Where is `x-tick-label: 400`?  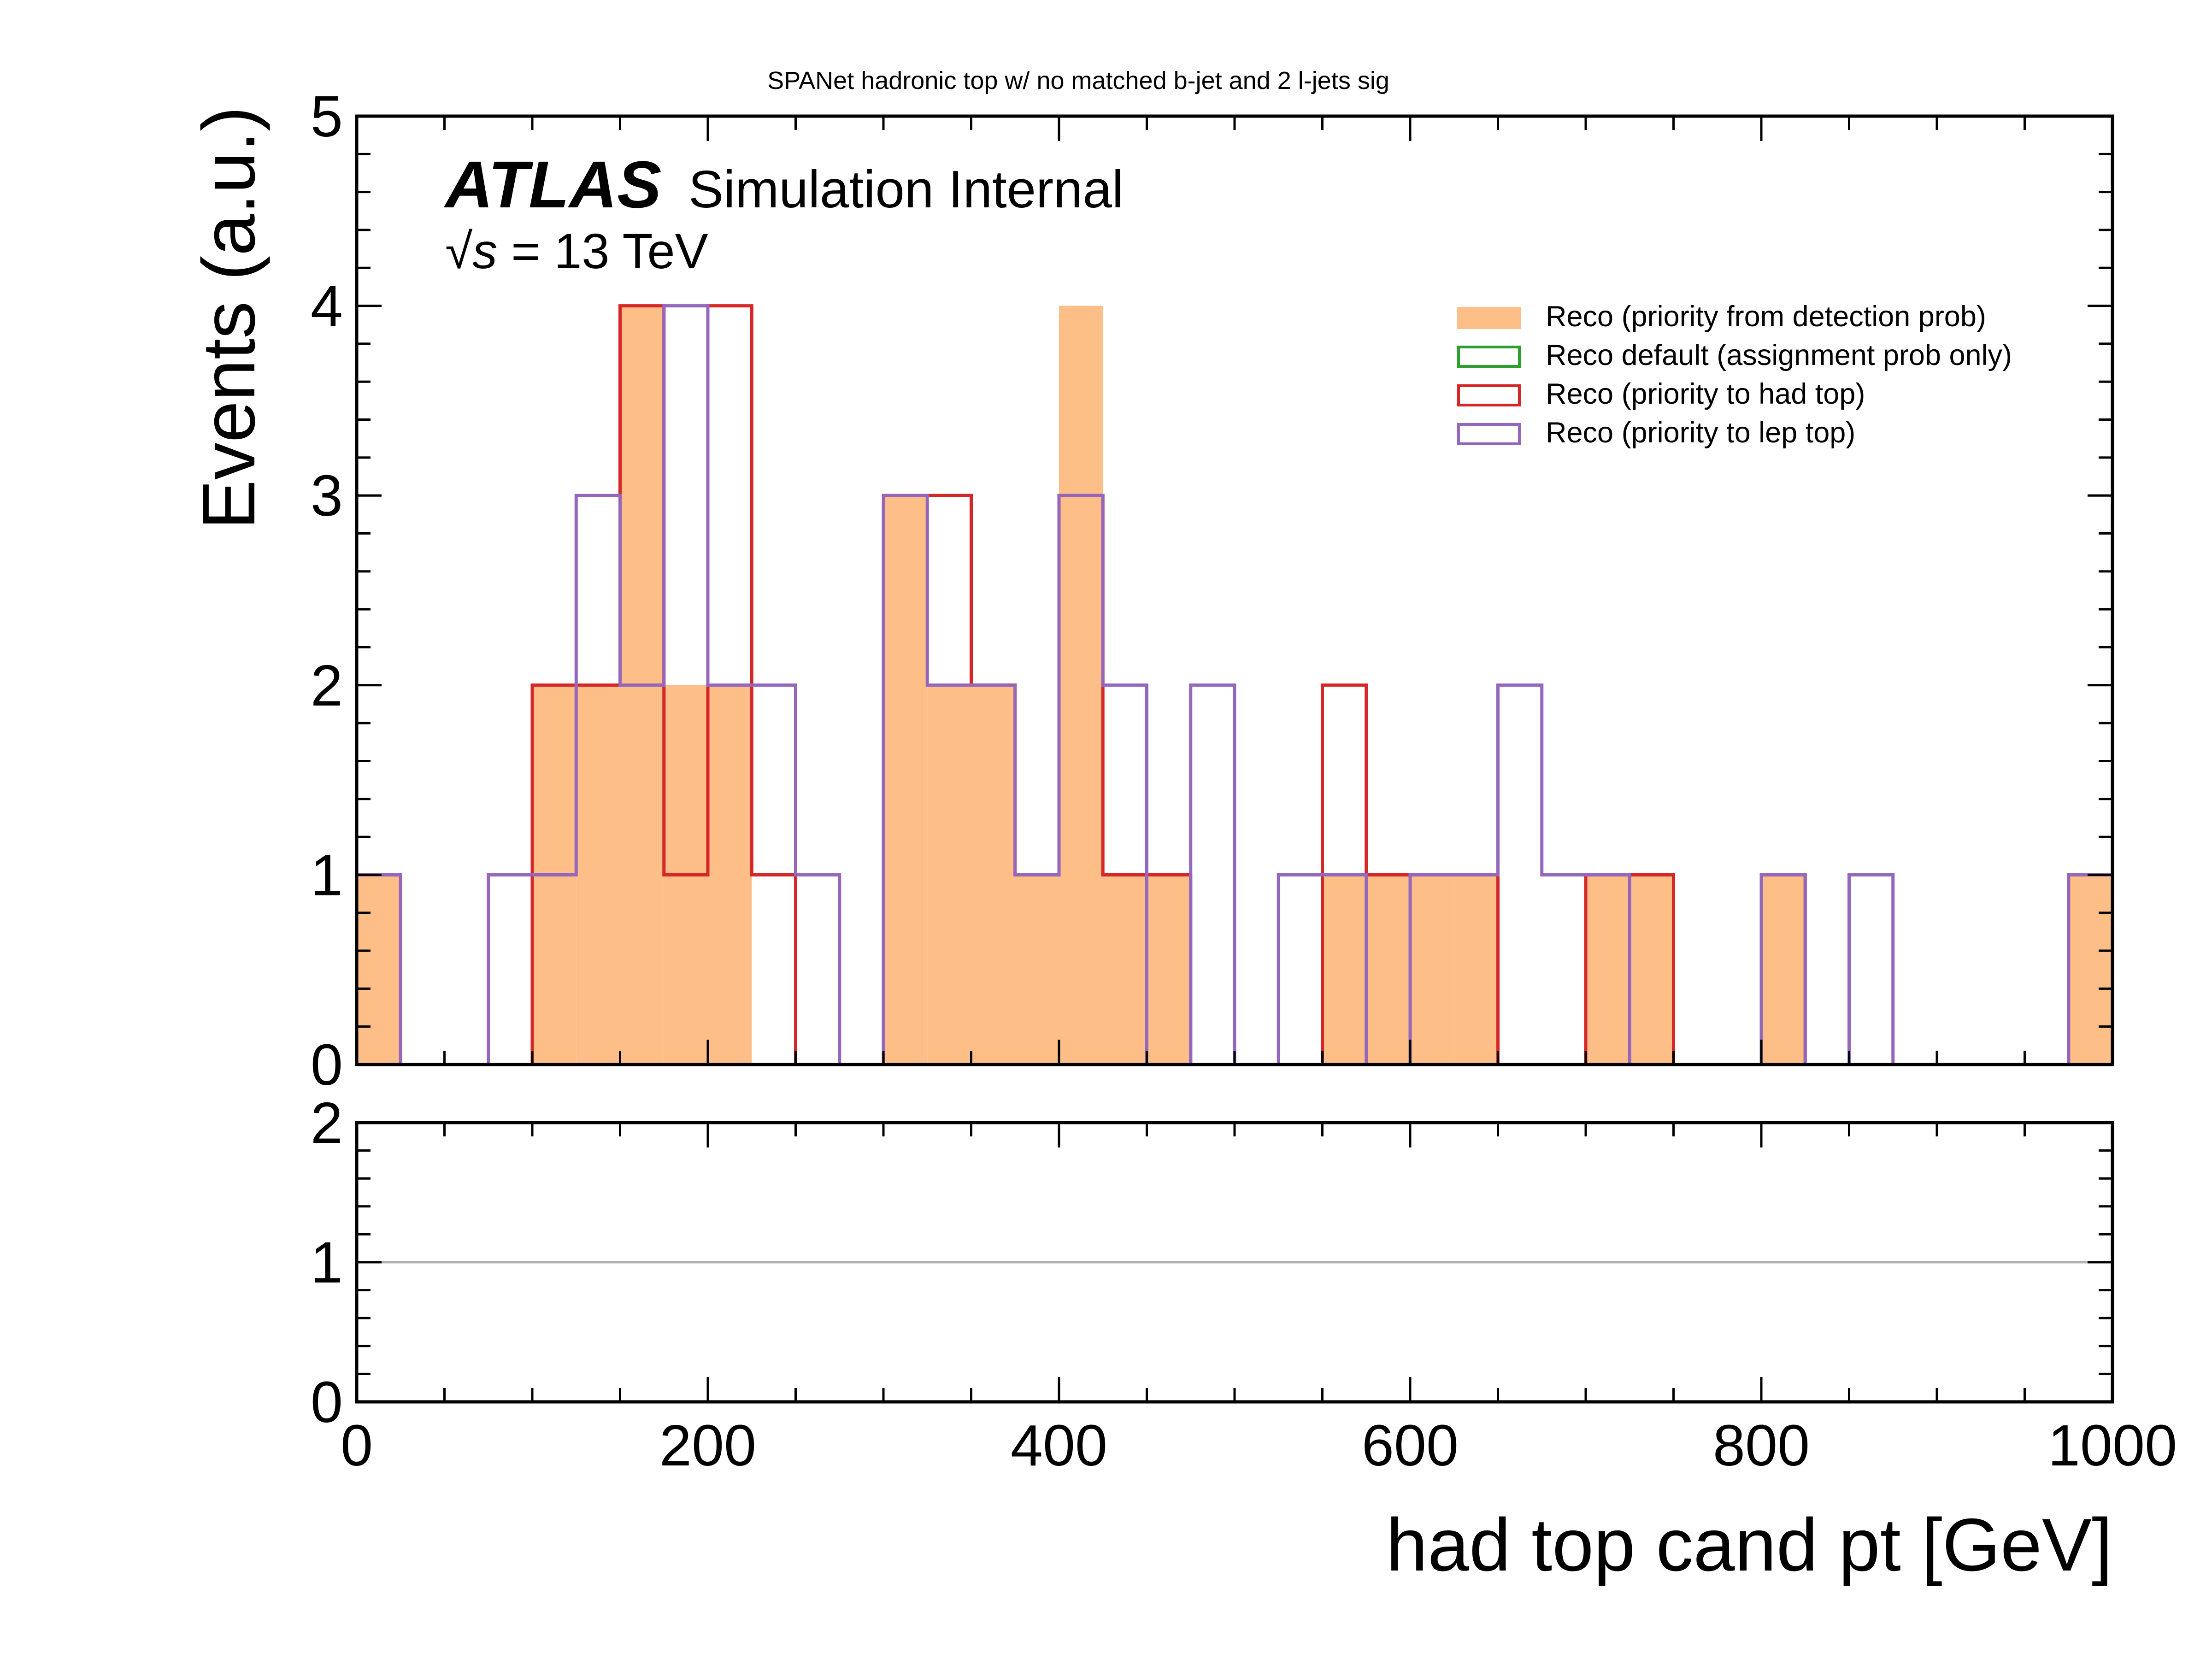 x-tick-label: 400 is located at coordinates (1059, 1445).